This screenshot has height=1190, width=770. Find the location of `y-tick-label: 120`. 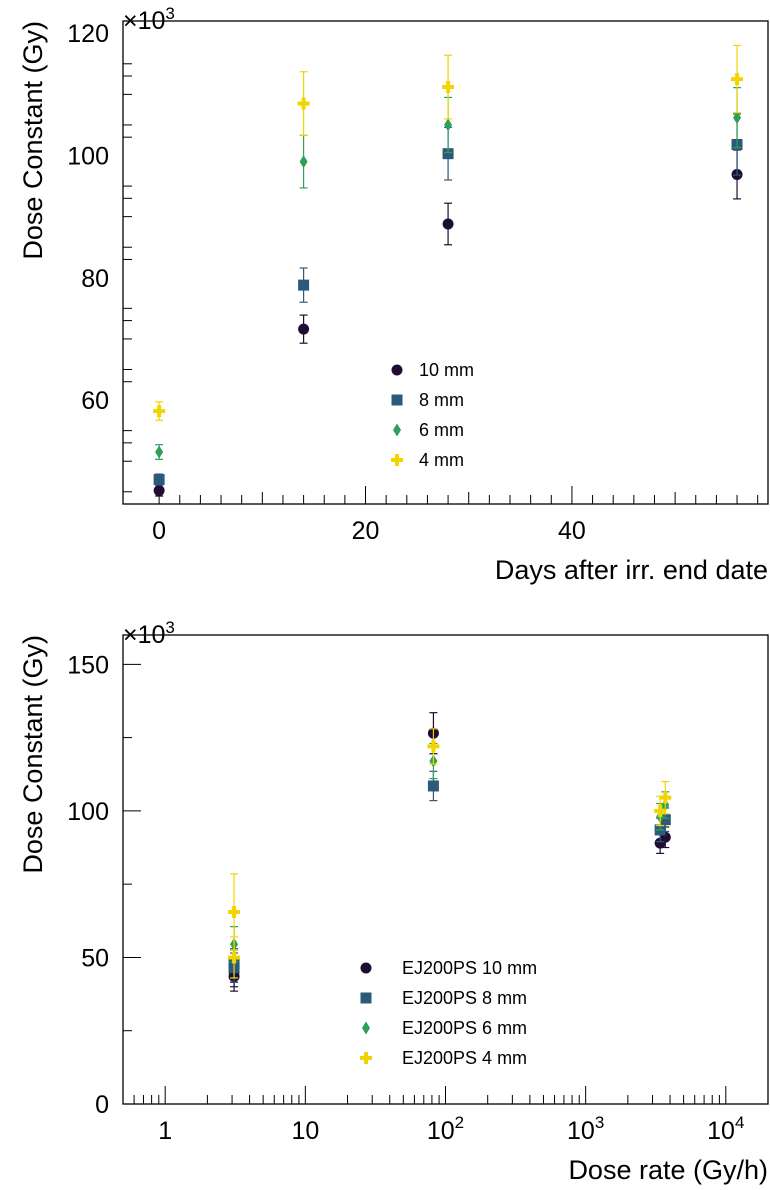

y-tick-label: 120 is located at coordinates (88, 34).